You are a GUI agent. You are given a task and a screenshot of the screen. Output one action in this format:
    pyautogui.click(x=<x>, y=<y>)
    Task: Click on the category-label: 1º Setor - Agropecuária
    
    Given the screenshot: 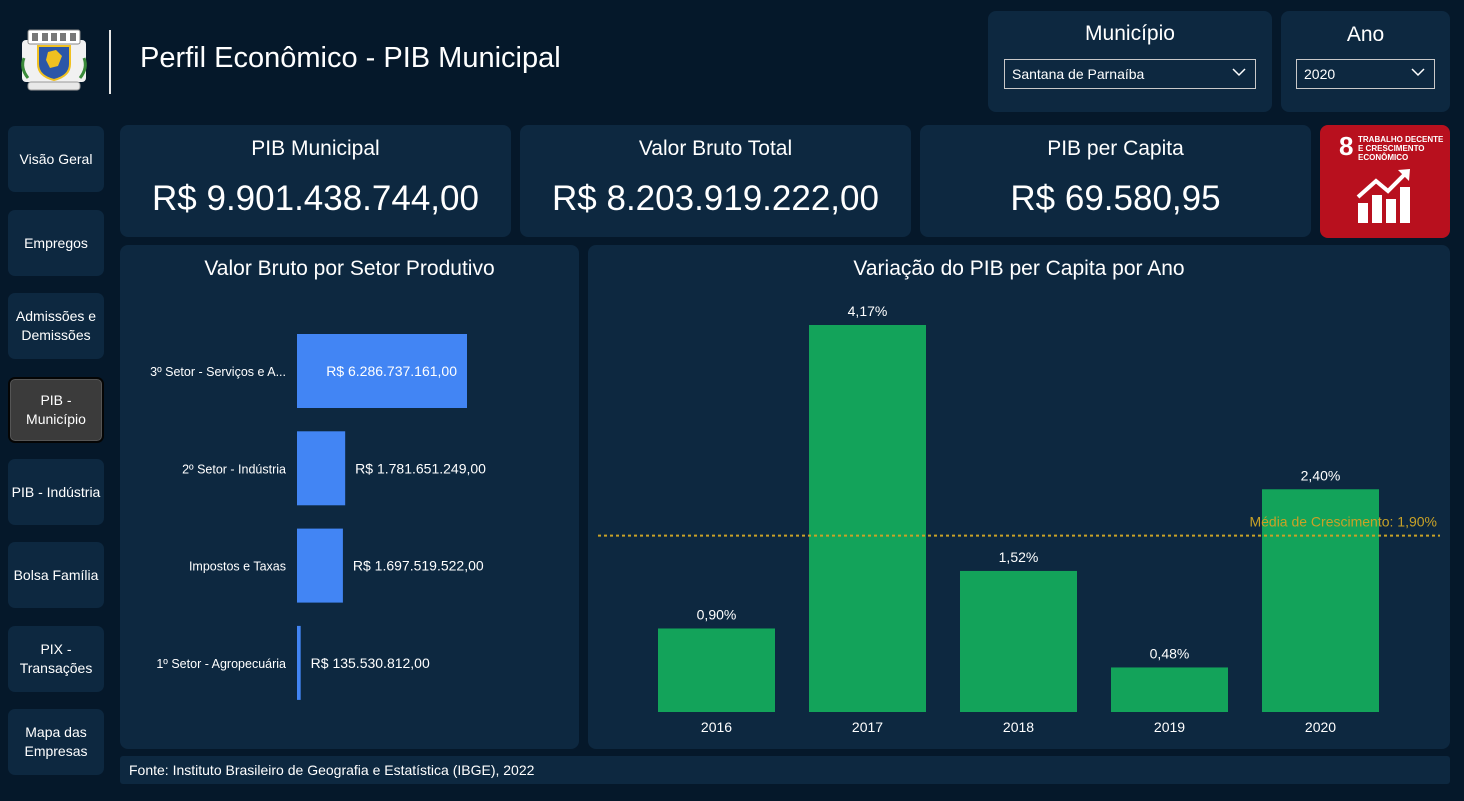 What is the action you would take?
    pyautogui.click(x=221, y=664)
    